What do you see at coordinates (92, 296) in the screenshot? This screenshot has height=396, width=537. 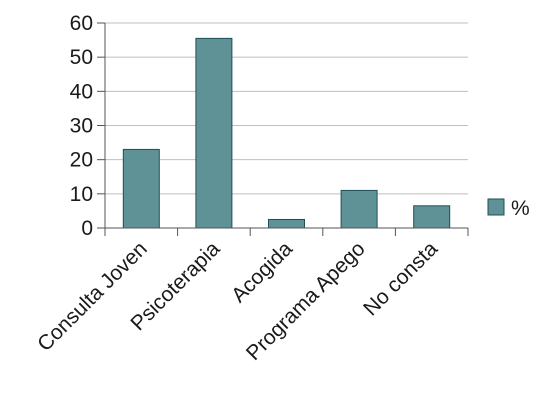 I see `x-tick-label: Consulta Joven` at bounding box center [92, 296].